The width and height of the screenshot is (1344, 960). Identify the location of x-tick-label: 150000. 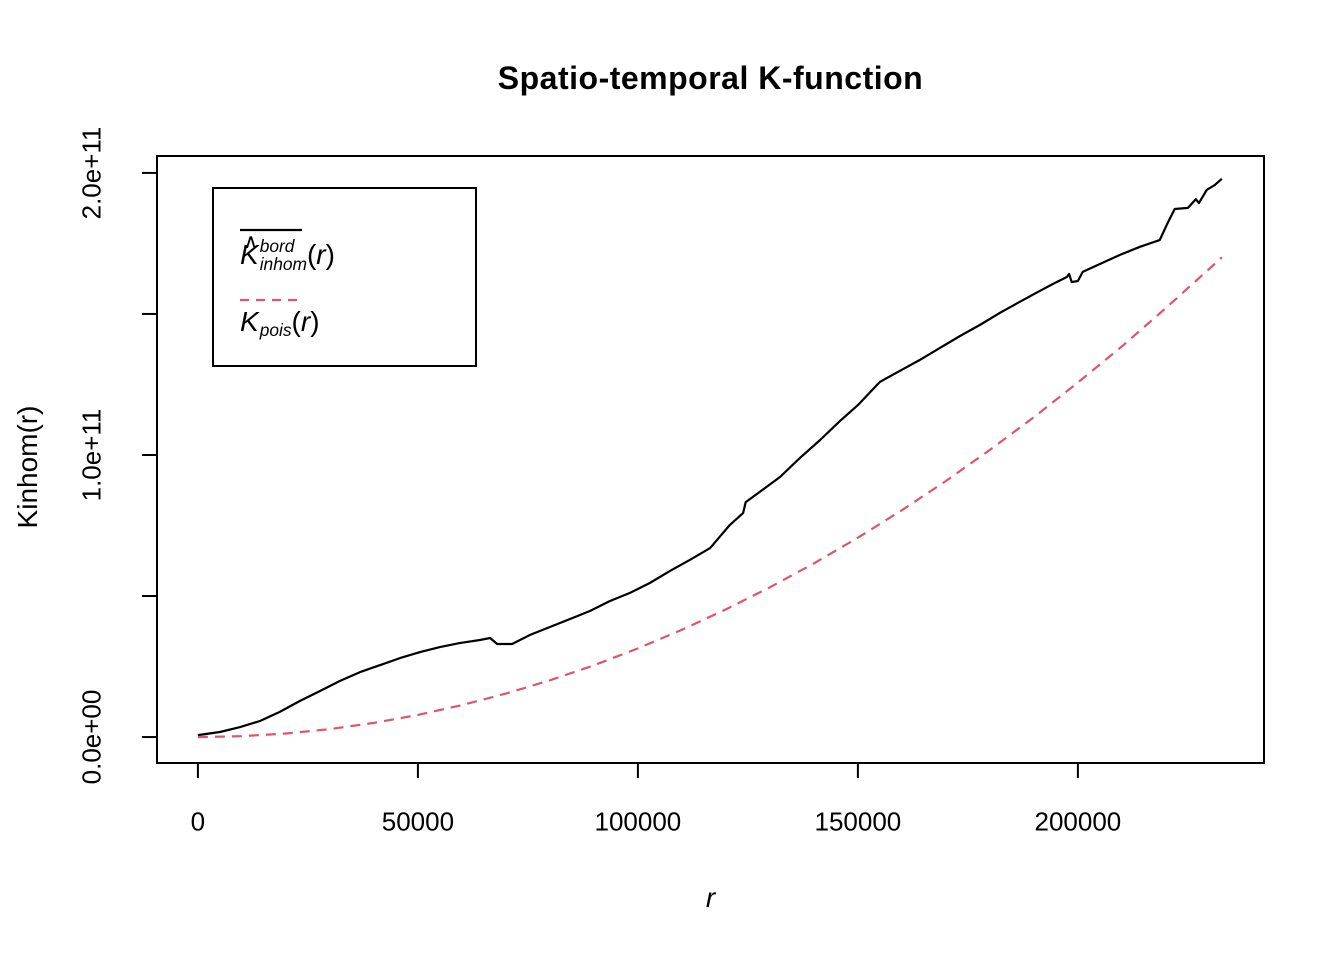
(858, 821).